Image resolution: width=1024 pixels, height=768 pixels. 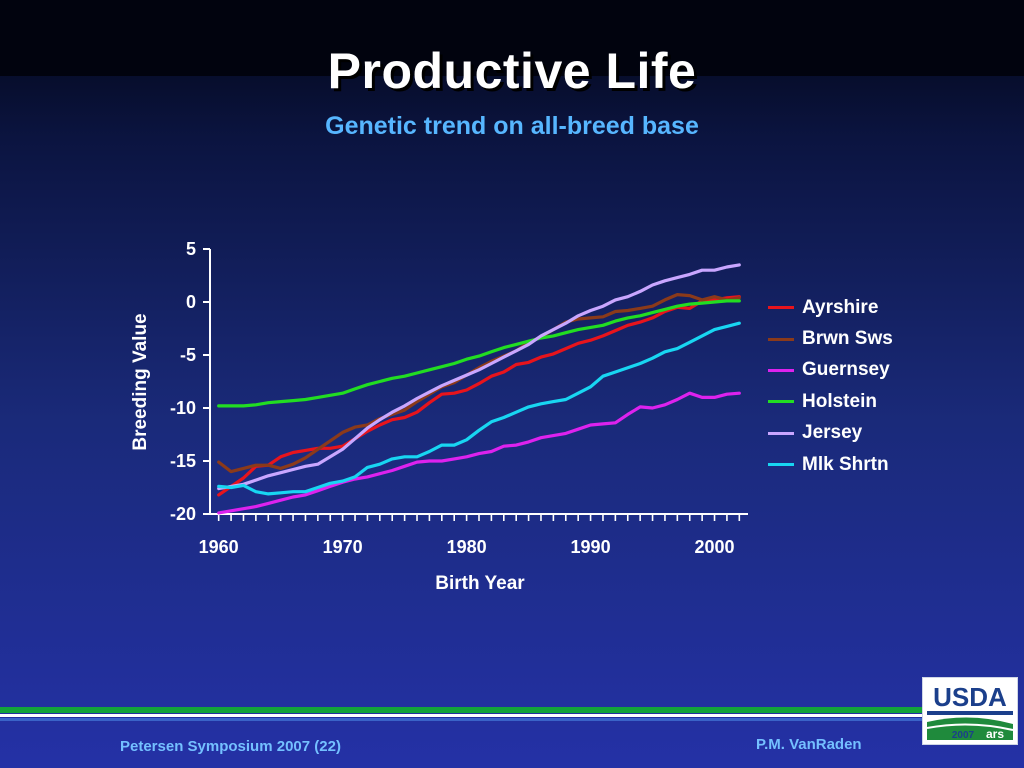 What do you see at coordinates (591, 547) in the screenshot?
I see `x-tick-label: 1990` at bounding box center [591, 547].